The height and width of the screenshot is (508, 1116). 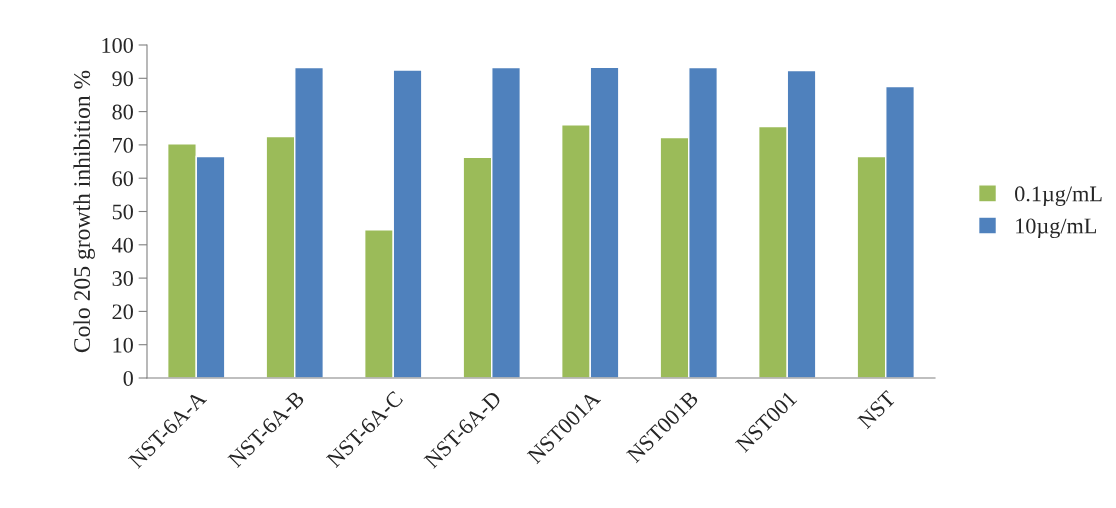 I want to click on y-tick-label: 30, so click(x=122, y=279).